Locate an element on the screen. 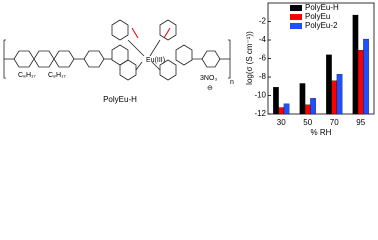  structure-name: PolyEu-H is located at coordinates (120, 99).